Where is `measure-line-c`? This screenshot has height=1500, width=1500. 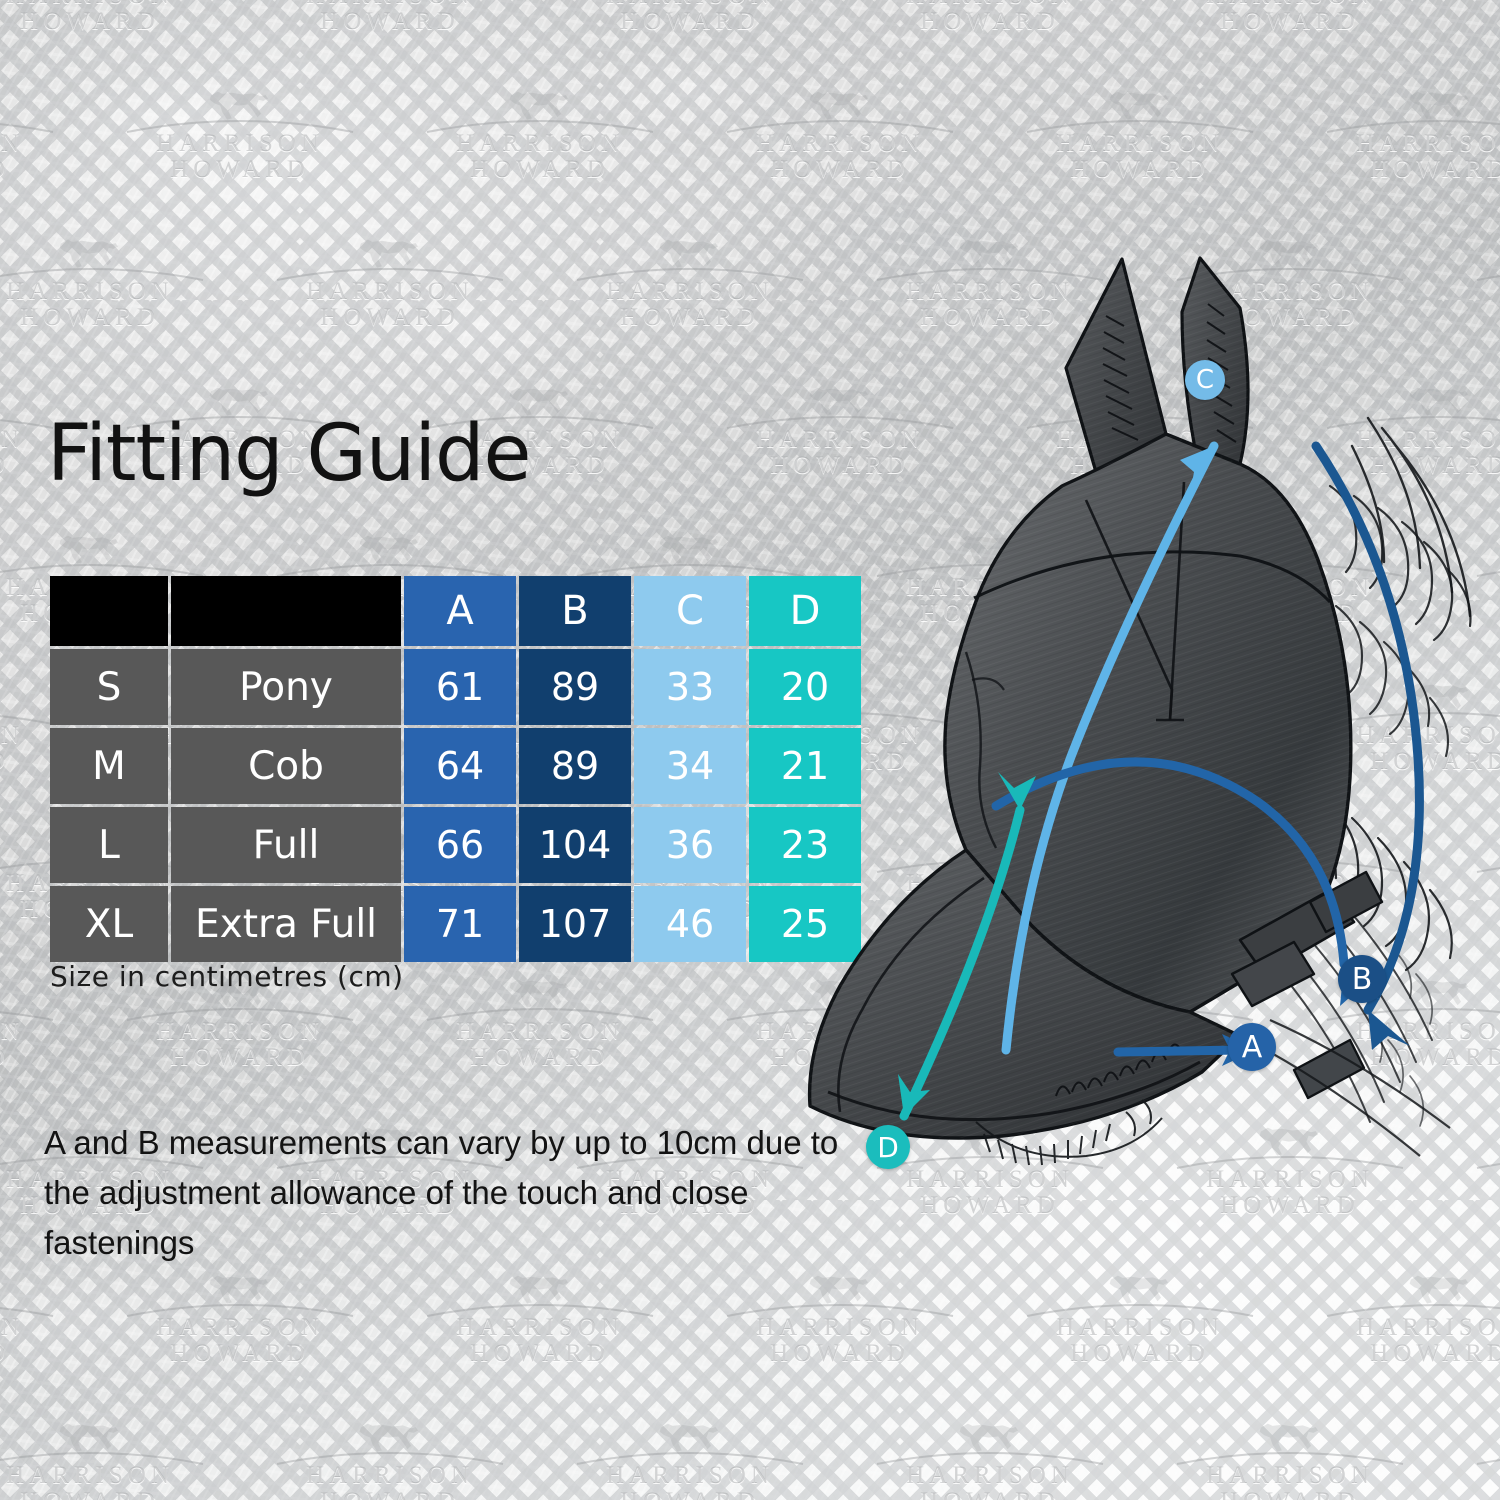
measure-line-c is located at coordinates (1110, 748).